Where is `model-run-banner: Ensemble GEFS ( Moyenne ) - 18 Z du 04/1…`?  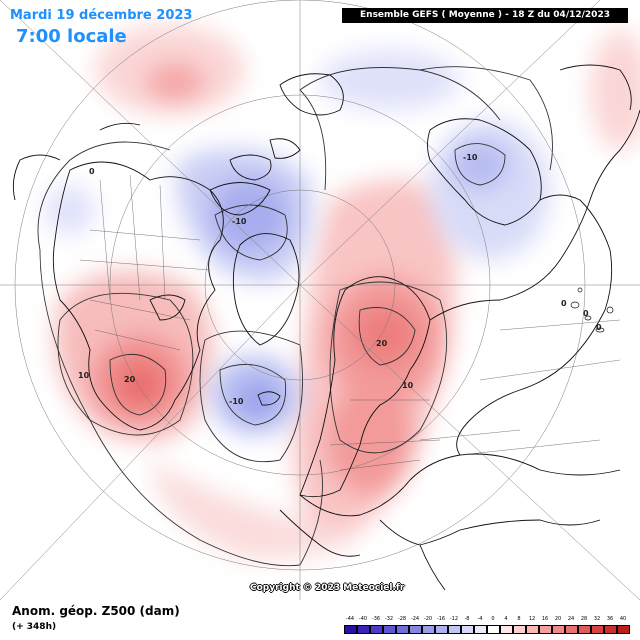 model-run-banner: Ensemble GEFS ( Moyenne ) - 18 Z du 04/1… is located at coordinates (485, 15).